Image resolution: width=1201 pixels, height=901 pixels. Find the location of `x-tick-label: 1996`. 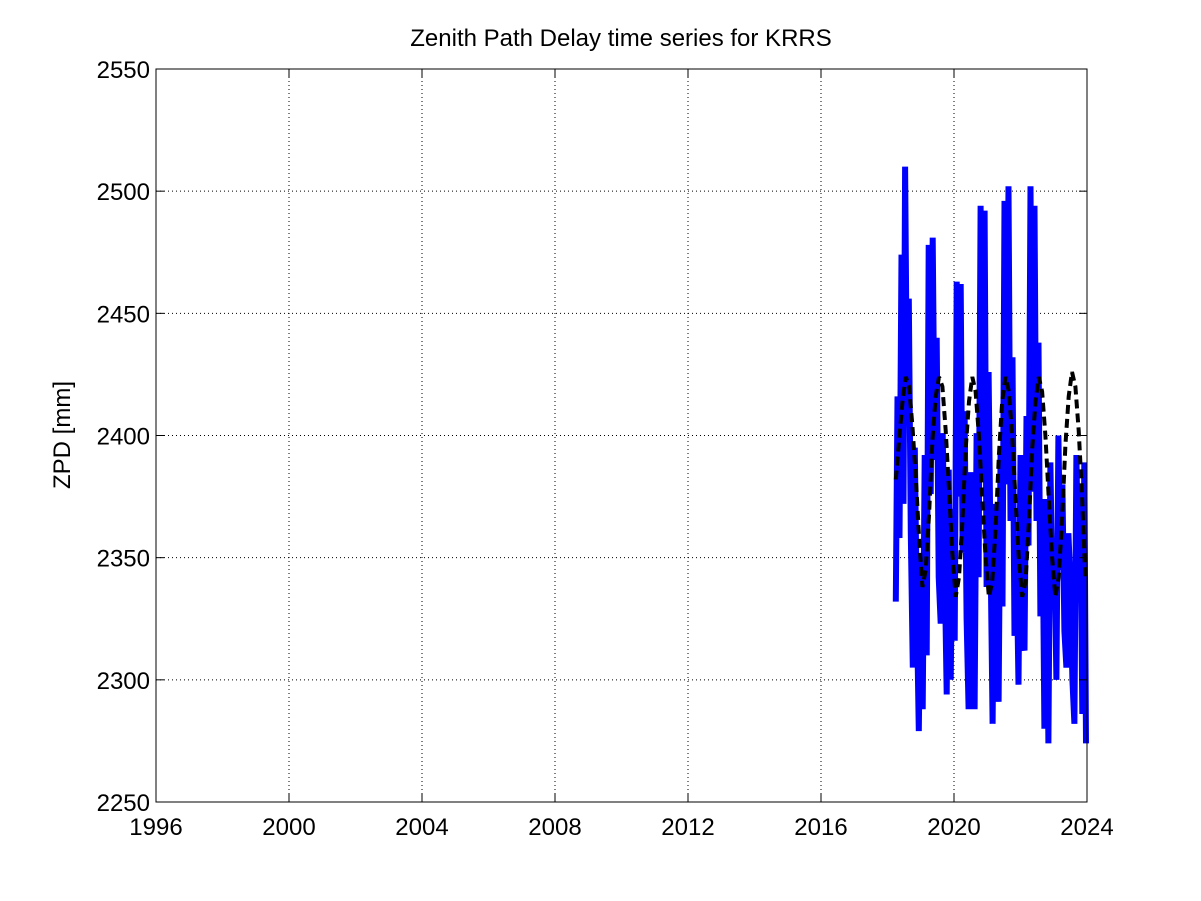

x-tick-label: 1996 is located at coordinates (155, 827).